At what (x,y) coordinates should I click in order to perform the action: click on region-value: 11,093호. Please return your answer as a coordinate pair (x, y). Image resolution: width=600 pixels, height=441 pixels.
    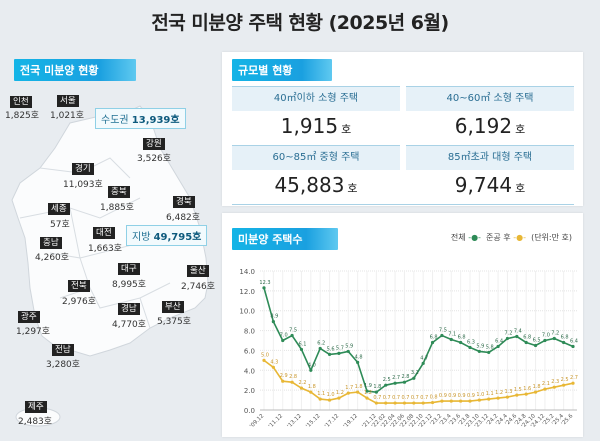
    Looking at the image, I should click on (83, 185).